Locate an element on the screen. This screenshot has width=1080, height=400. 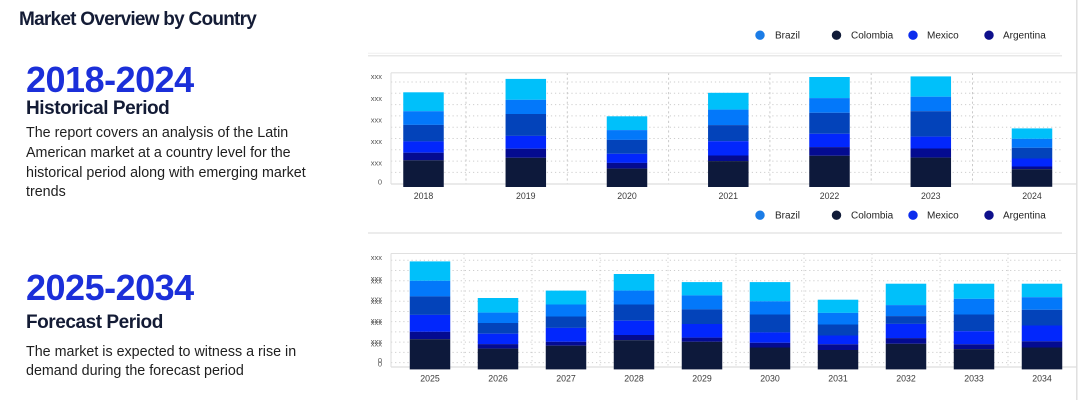
svg-text: 2033 is located at coordinates (974, 379).